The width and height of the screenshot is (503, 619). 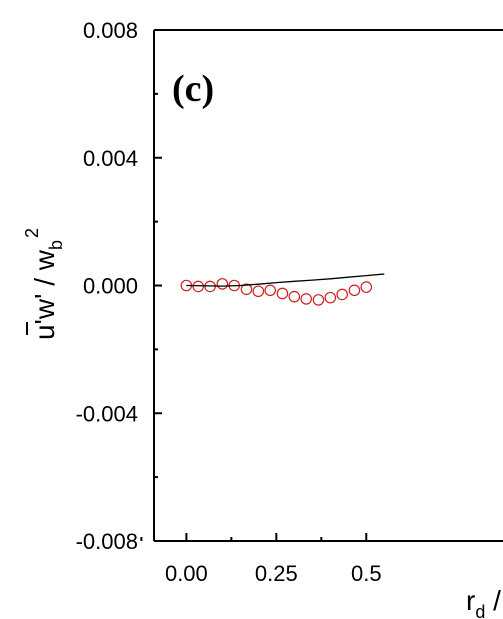 I want to click on x-tick-label: 0.00, so click(x=186, y=573).